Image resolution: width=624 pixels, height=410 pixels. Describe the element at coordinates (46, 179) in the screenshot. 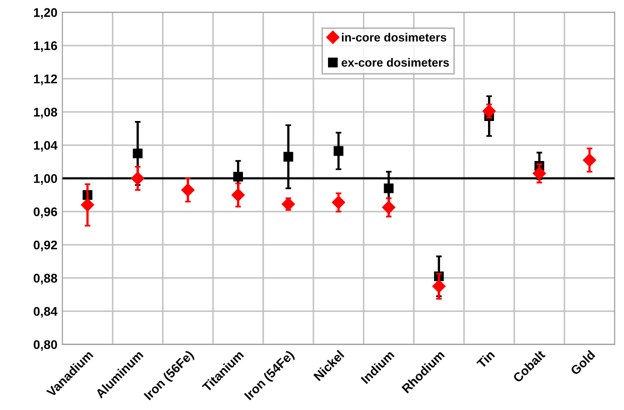

I see `y-tick-label: 1,00` at that location.